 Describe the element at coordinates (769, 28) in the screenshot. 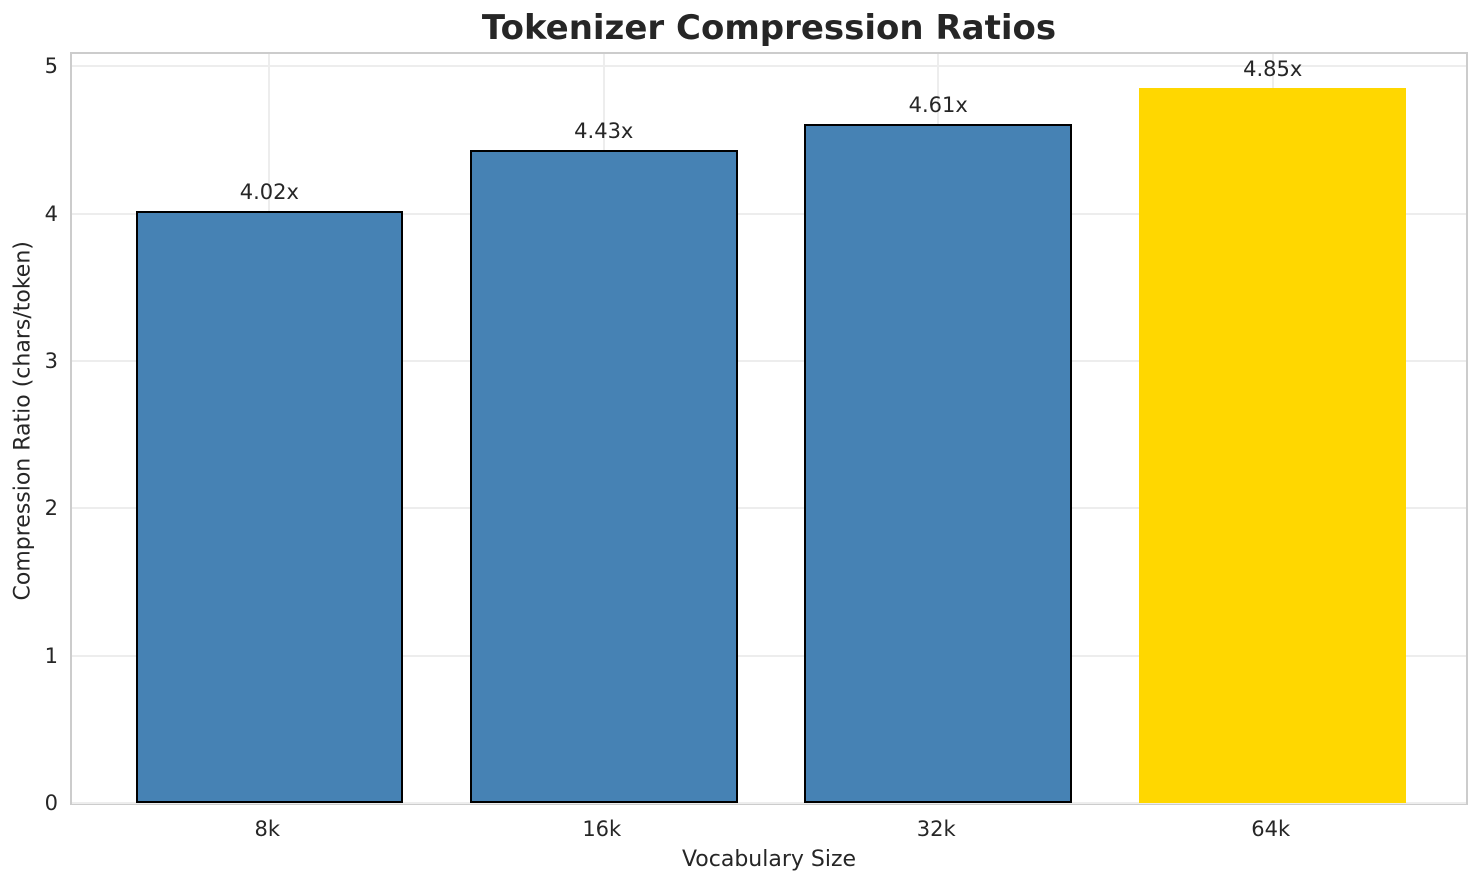

I see `chart-title: Tokenizer Compression Ratios` at that location.